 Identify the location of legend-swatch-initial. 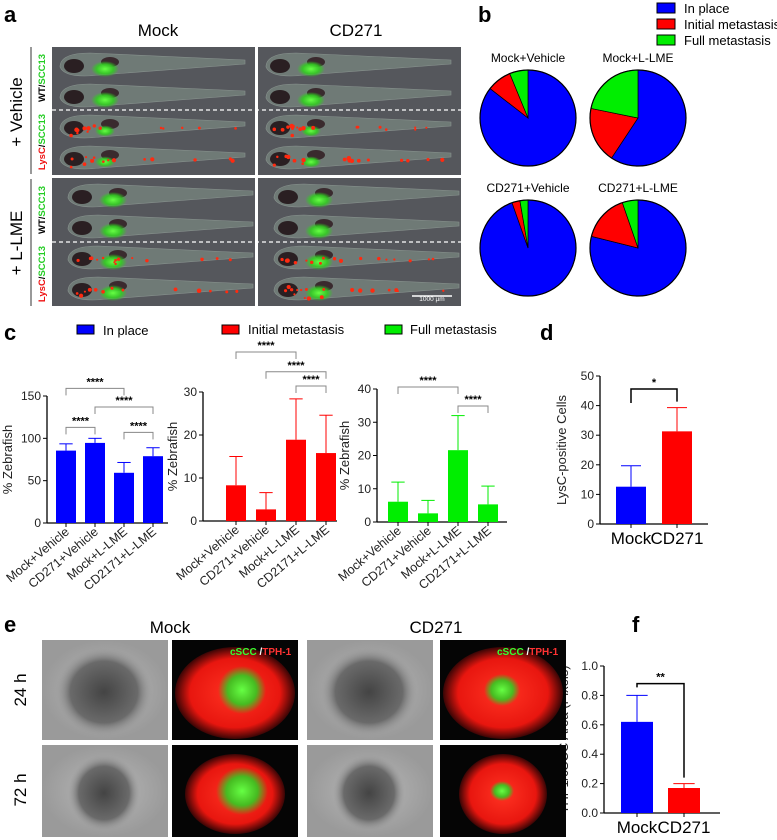
(230, 329).